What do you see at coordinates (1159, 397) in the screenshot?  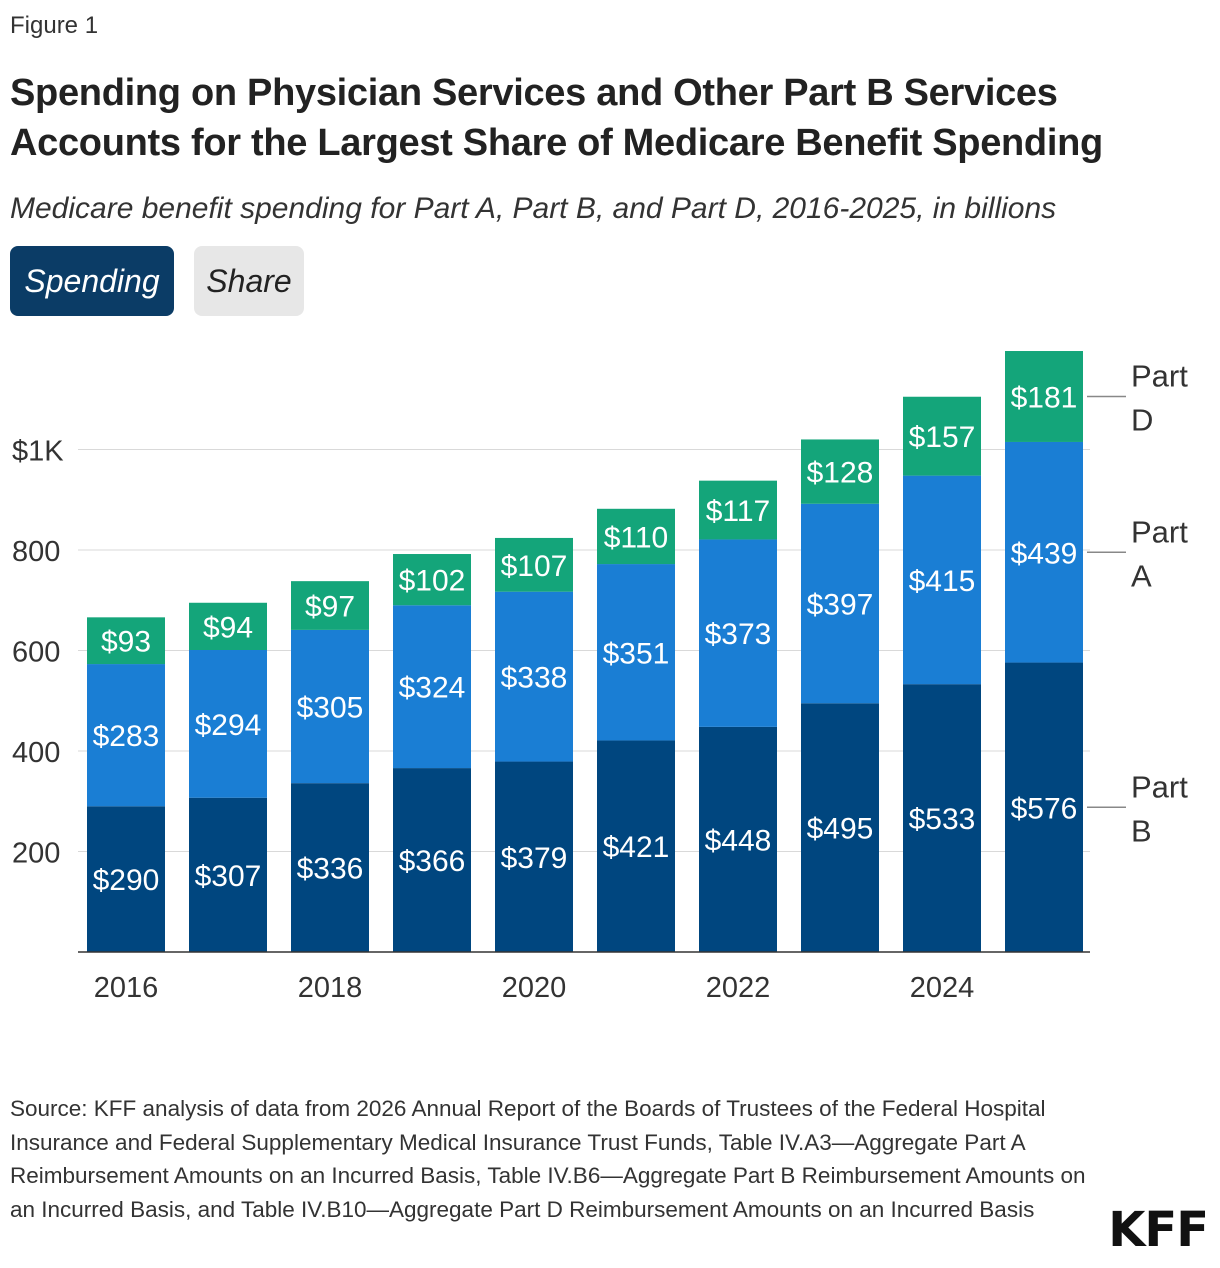 I see `series-label-part-d: Part D` at bounding box center [1159, 397].